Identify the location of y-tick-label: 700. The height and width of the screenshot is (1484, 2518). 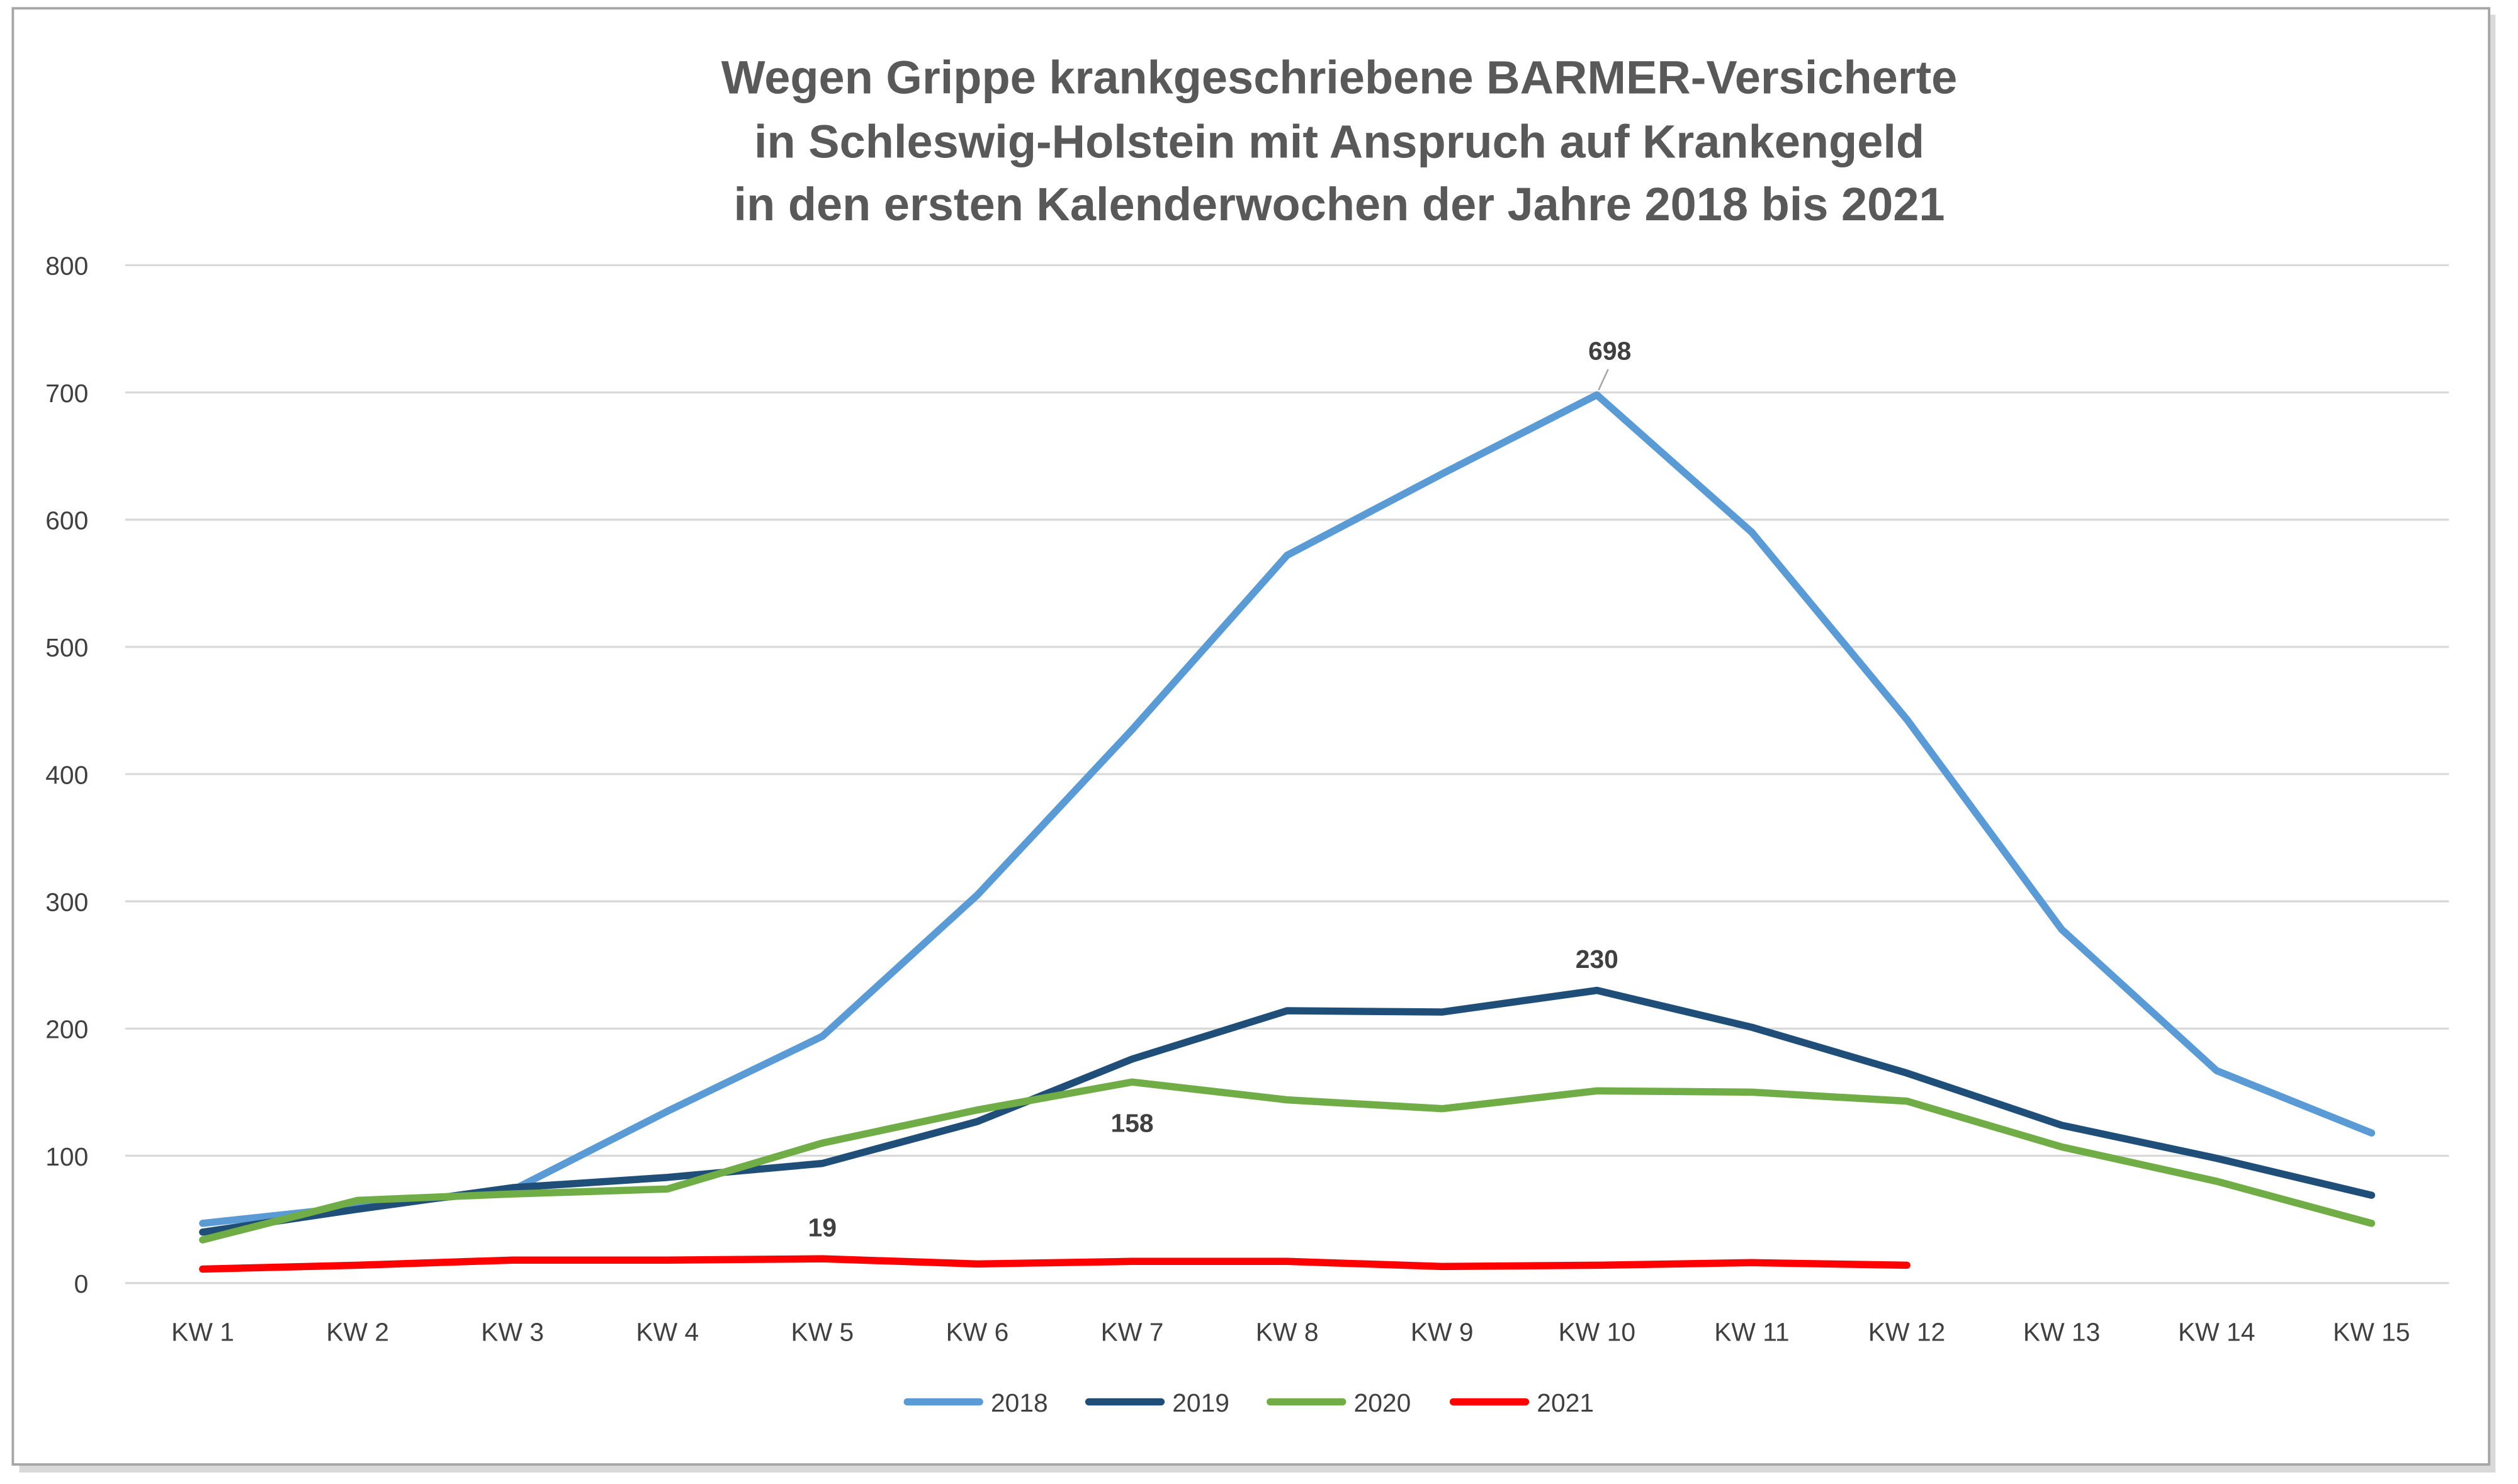
(66, 394).